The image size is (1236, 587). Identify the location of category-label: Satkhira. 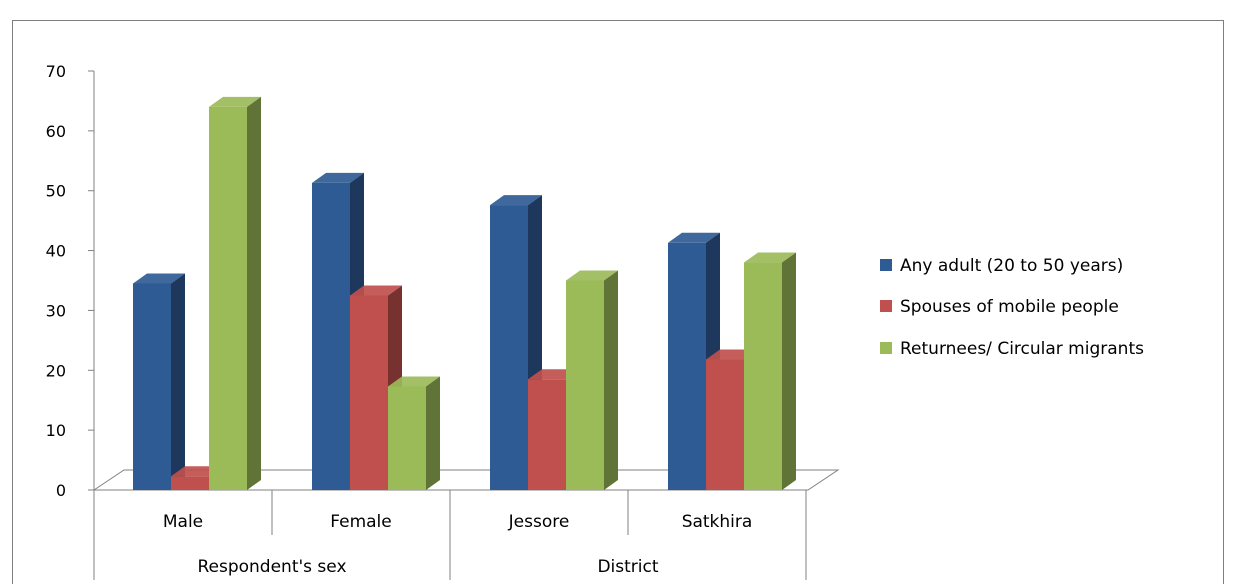
(717, 522).